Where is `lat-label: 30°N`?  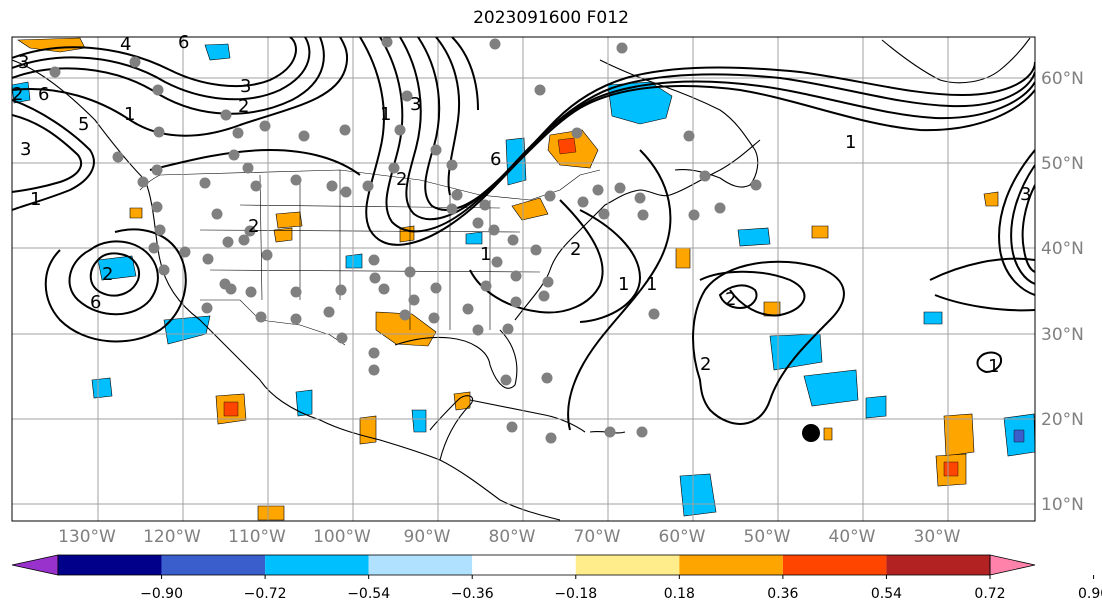
lat-label: 30°N is located at coordinates (1062, 335).